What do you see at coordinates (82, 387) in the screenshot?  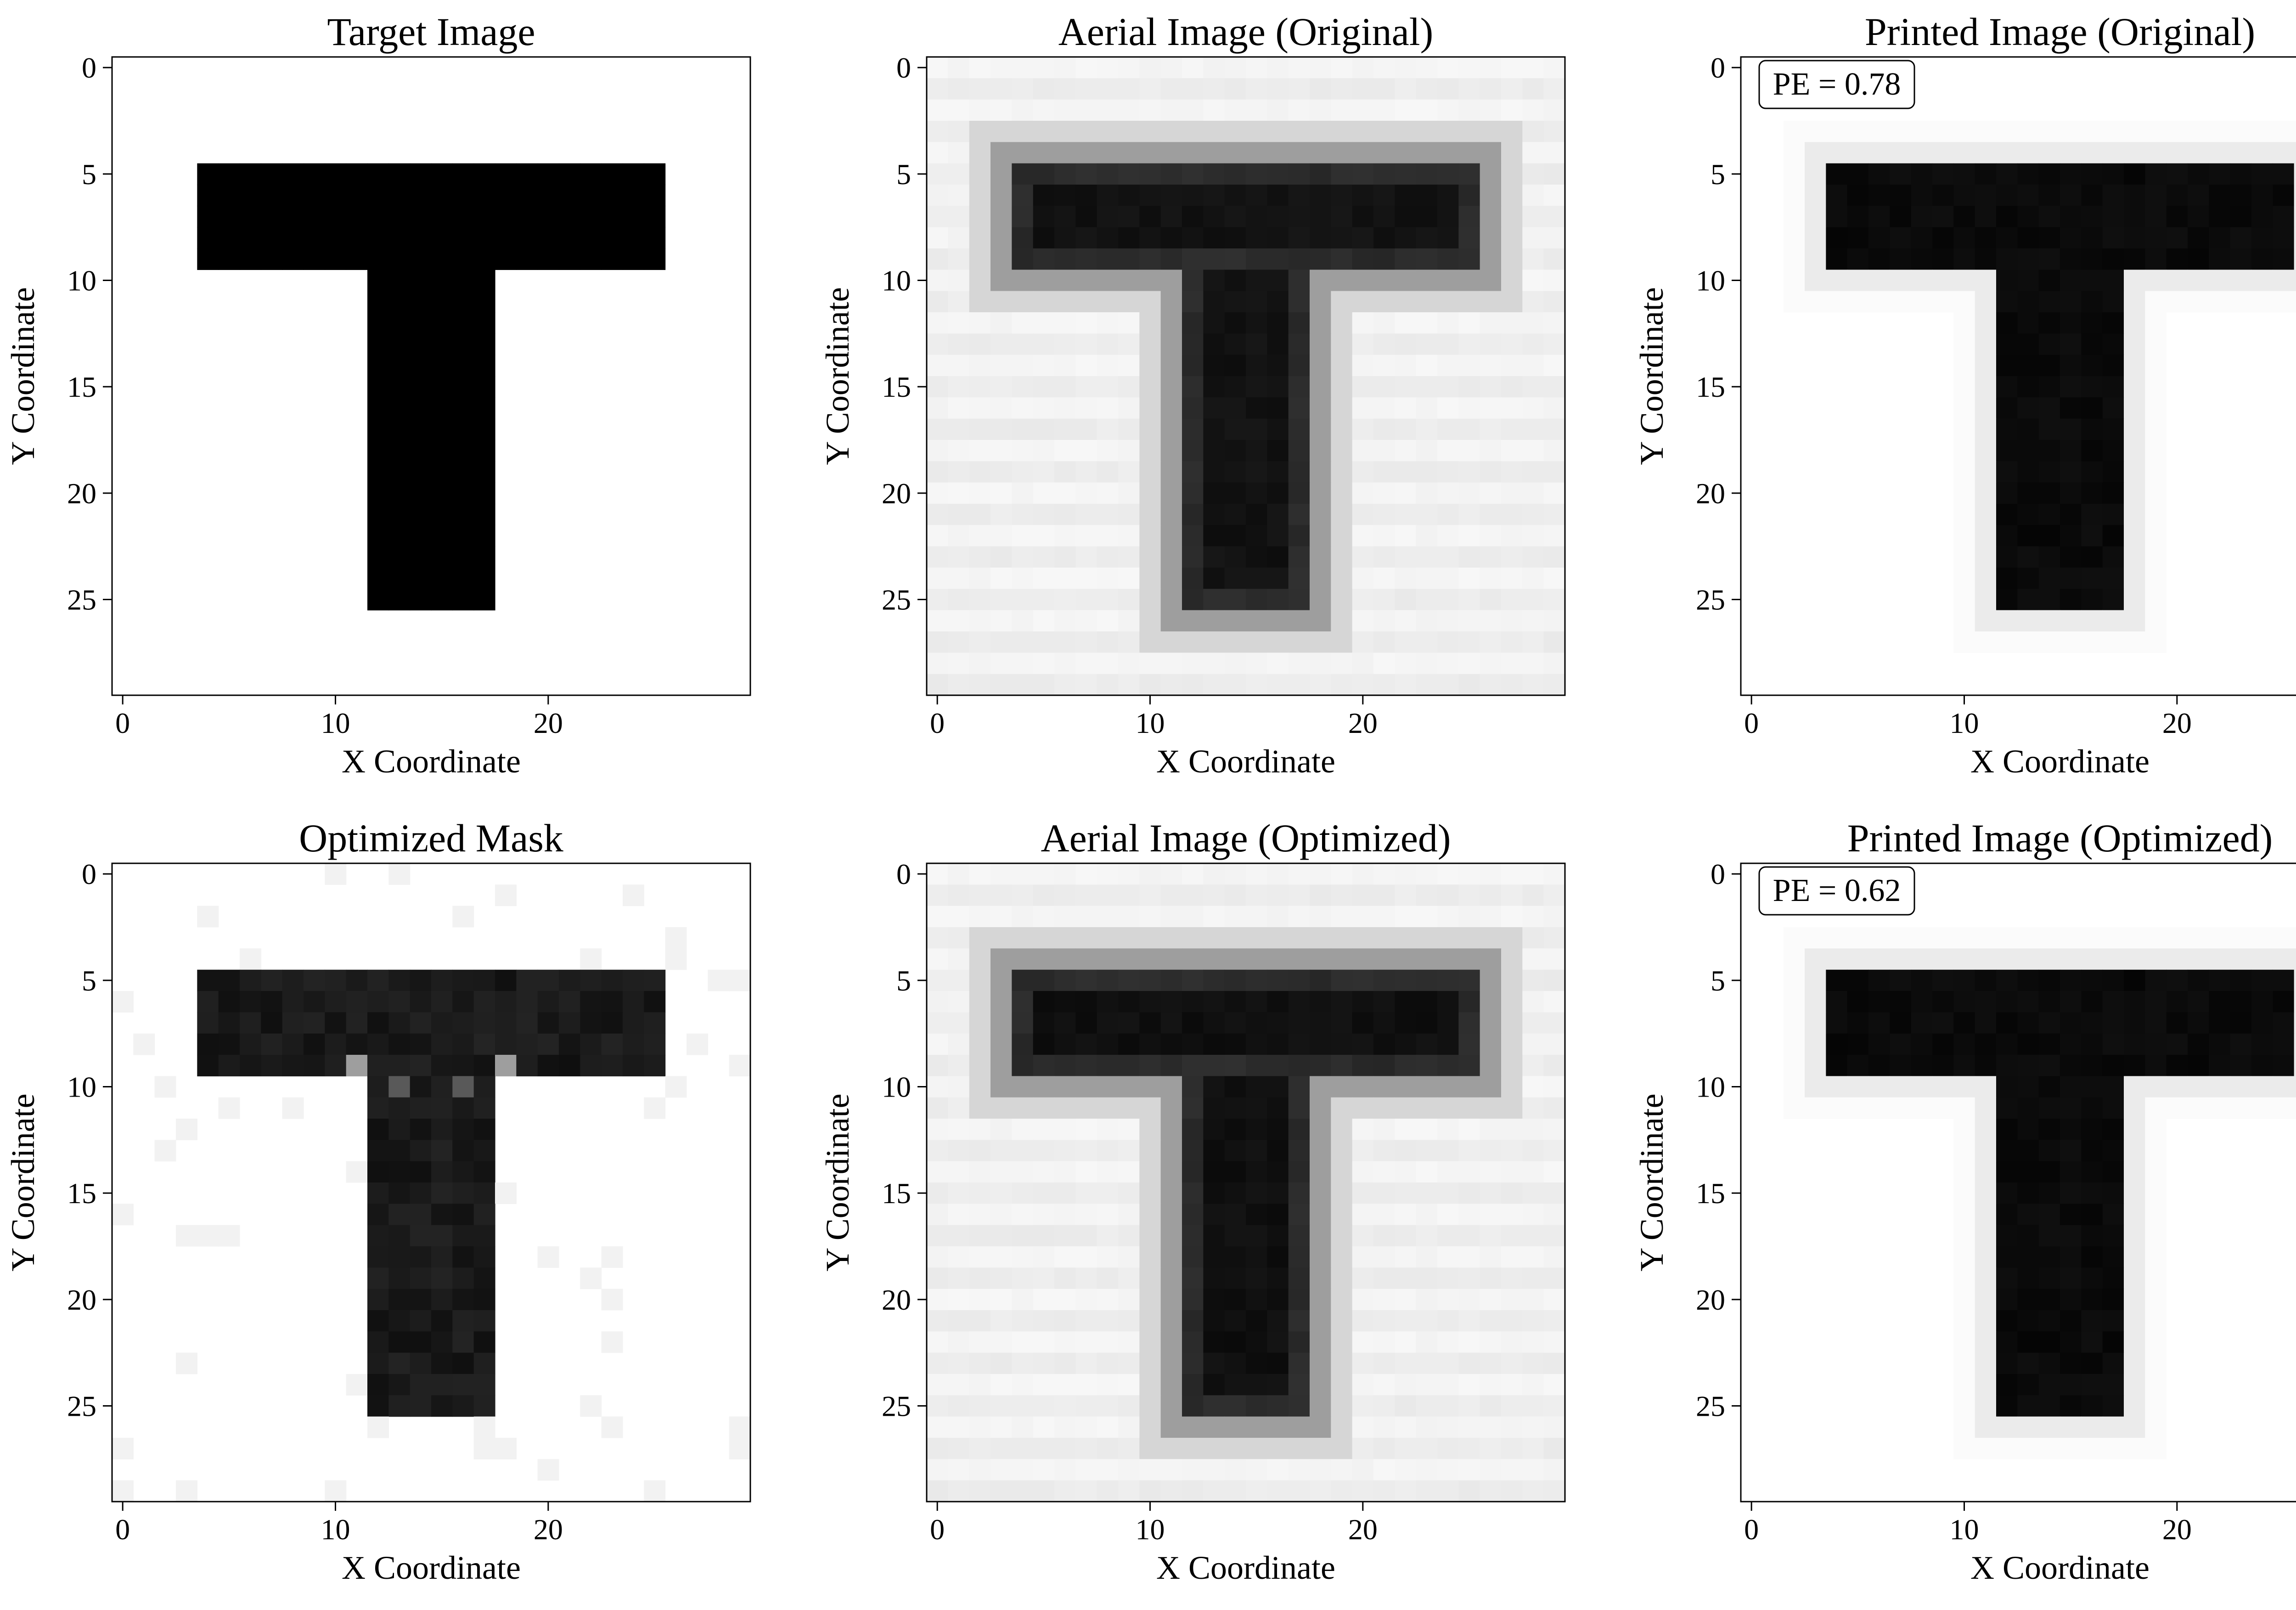 I see `y-tick-label: 15` at bounding box center [82, 387].